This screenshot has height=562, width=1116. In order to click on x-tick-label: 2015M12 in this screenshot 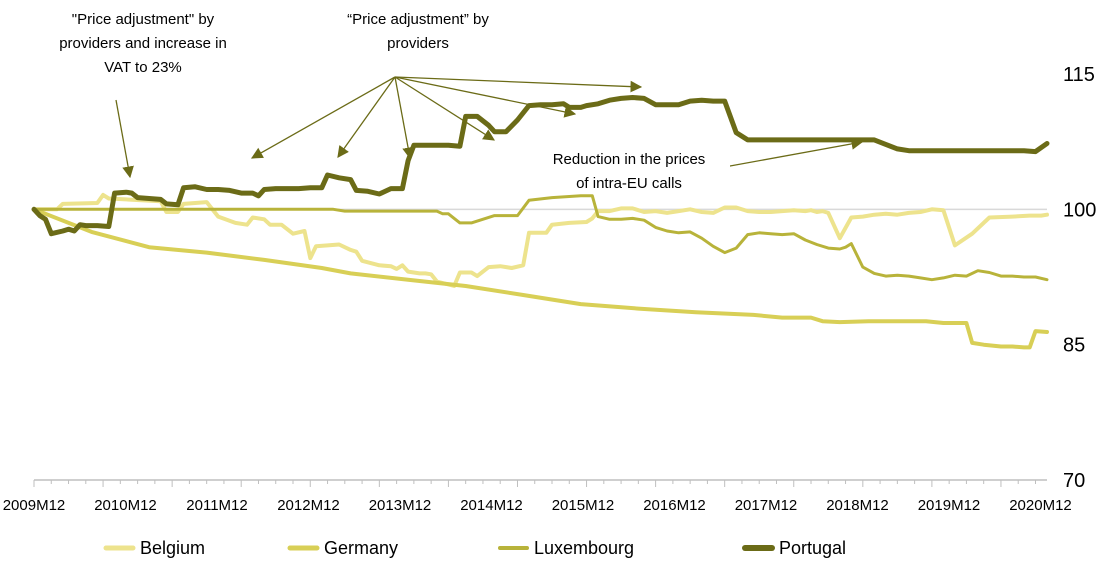, I will do `click(583, 505)`.